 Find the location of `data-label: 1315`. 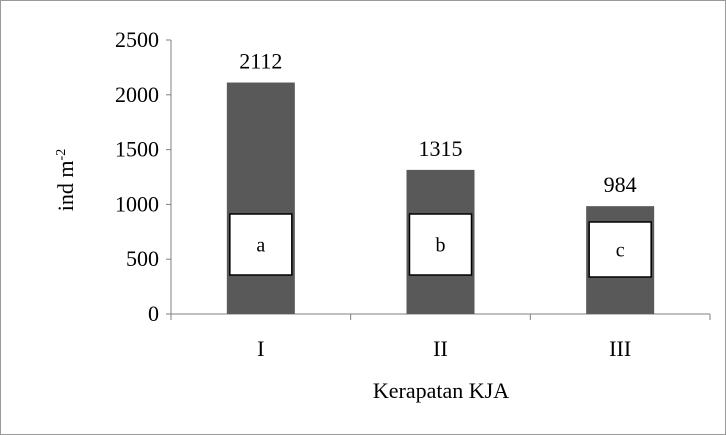

data-label: 1315 is located at coordinates (441, 148).